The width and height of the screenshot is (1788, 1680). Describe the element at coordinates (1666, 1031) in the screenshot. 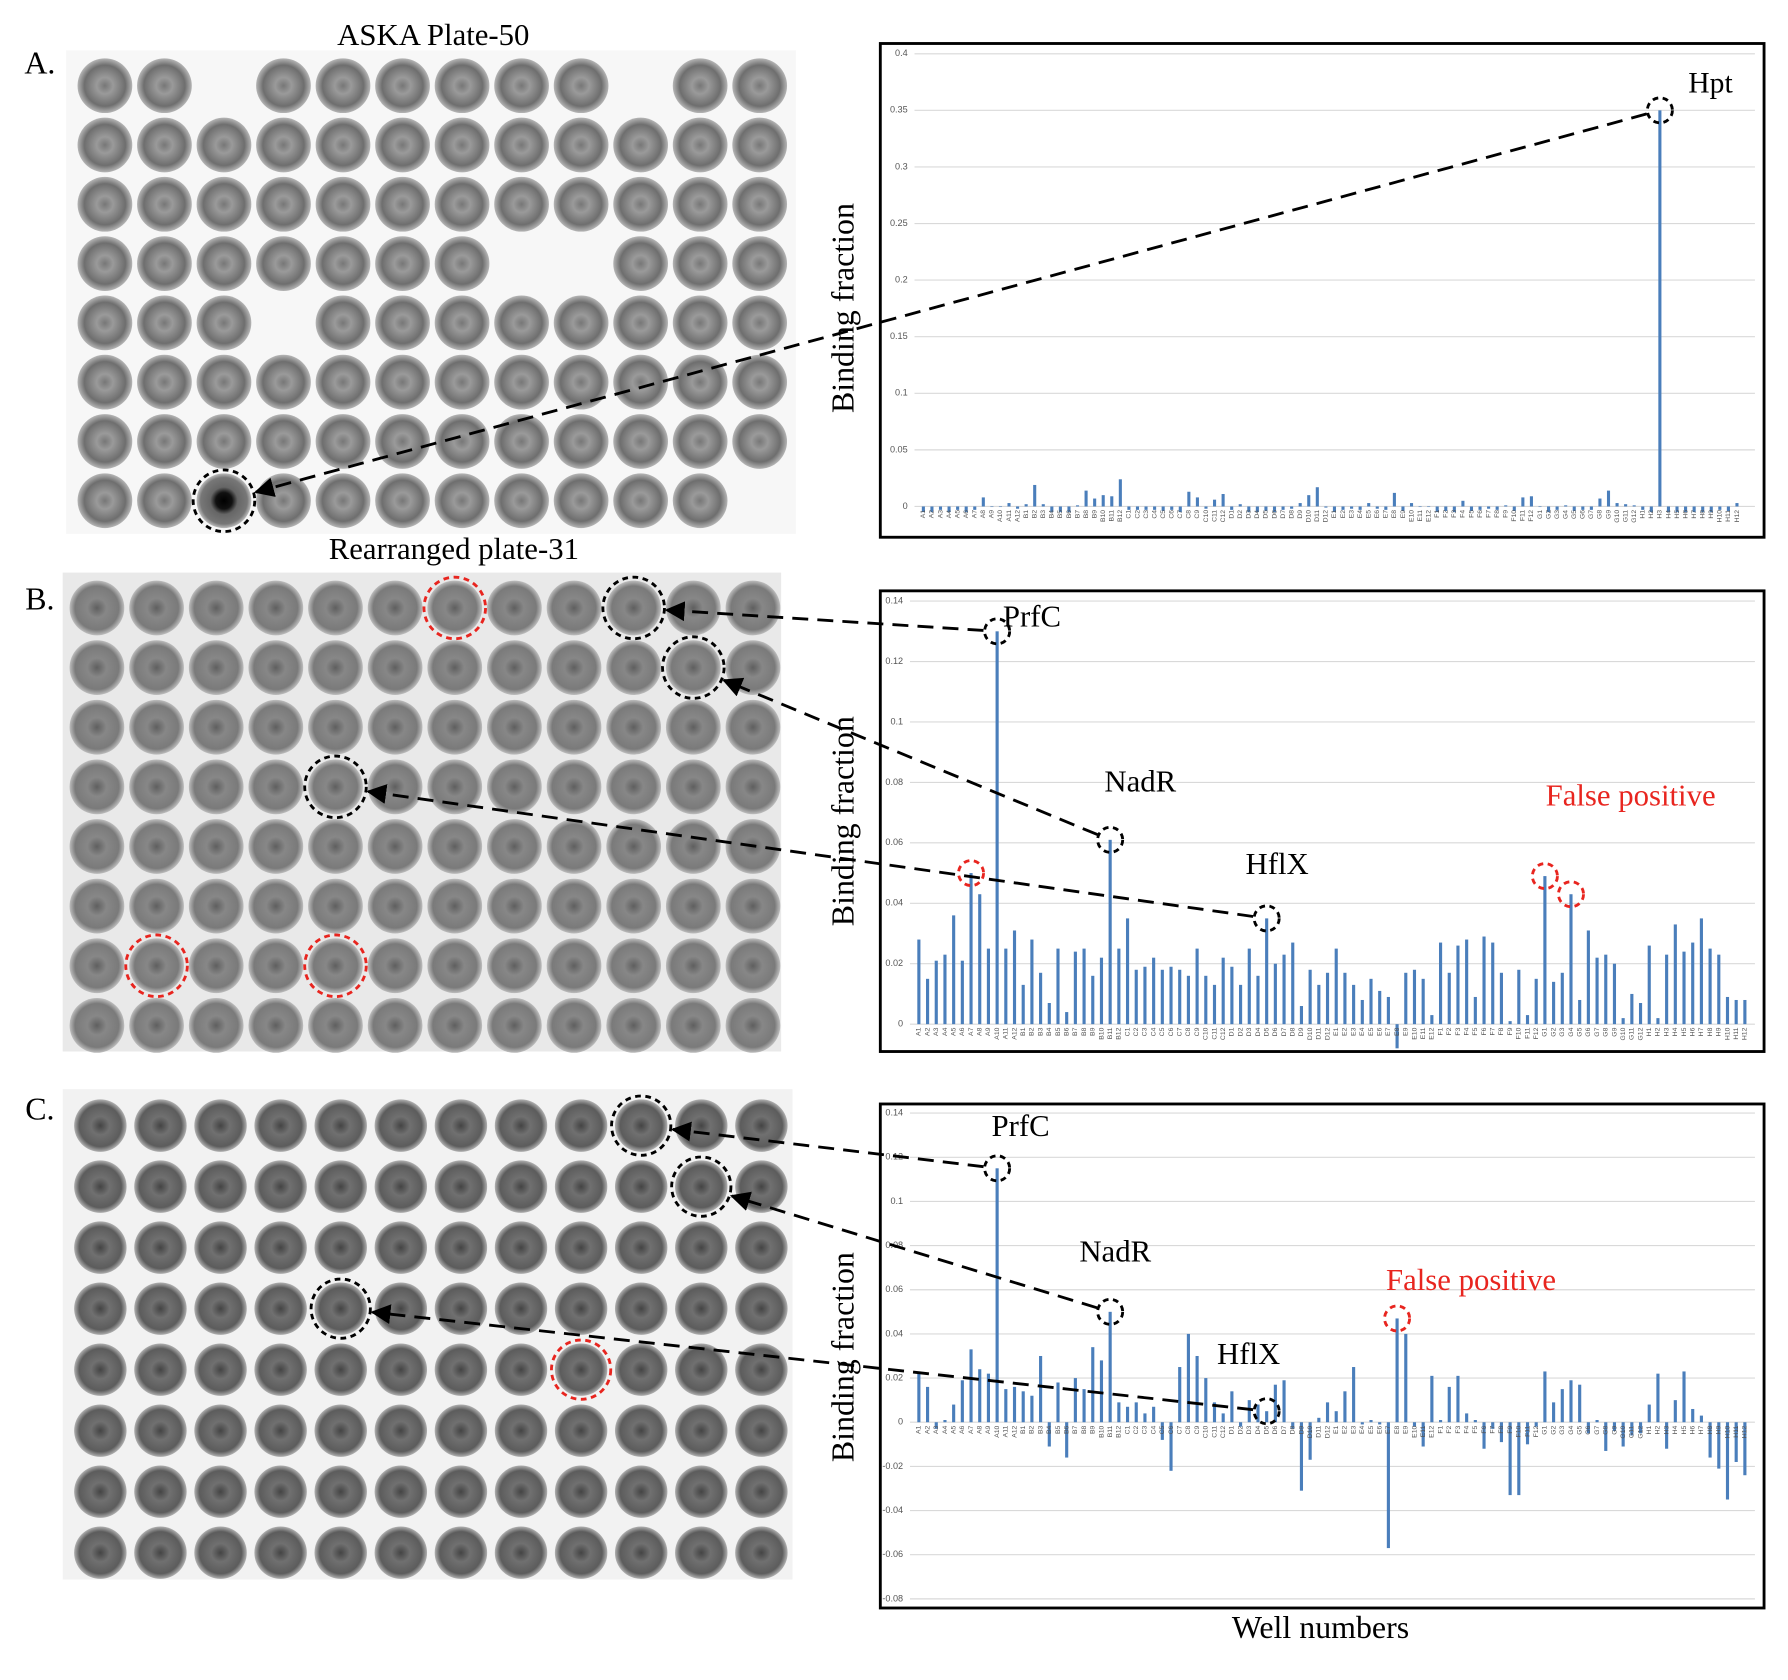

I see `x-tick-label: H3` at that location.